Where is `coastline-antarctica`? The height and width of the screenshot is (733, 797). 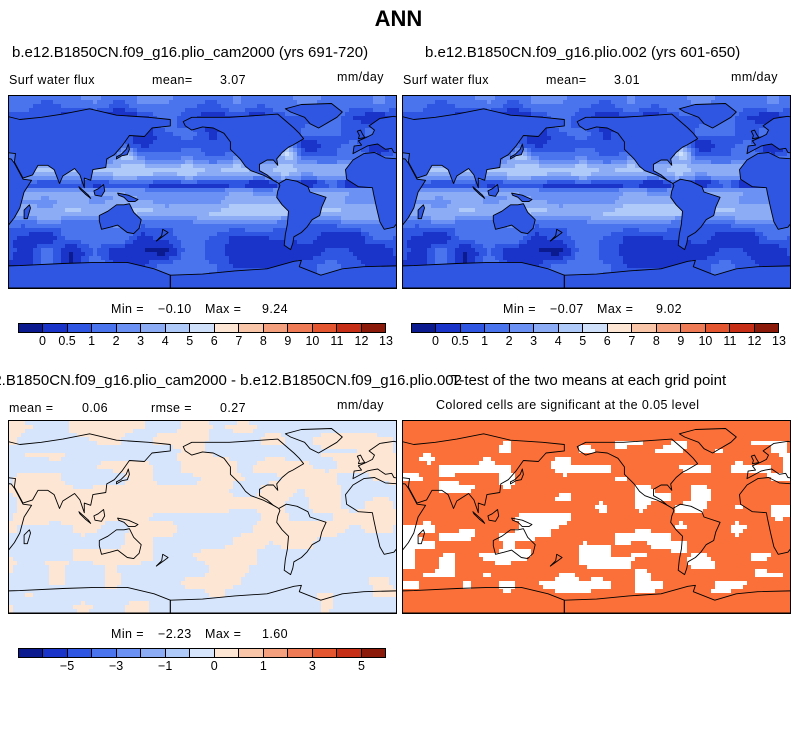
coastline-antarctica is located at coordinates (282, 273).